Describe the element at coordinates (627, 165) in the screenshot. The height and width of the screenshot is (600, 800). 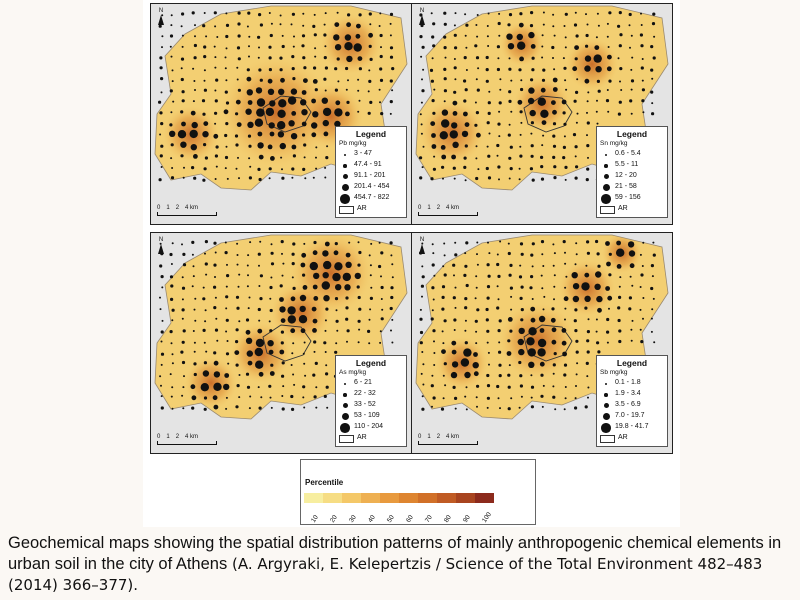
I see `legend-class-label: 5.5 - 11` at that location.